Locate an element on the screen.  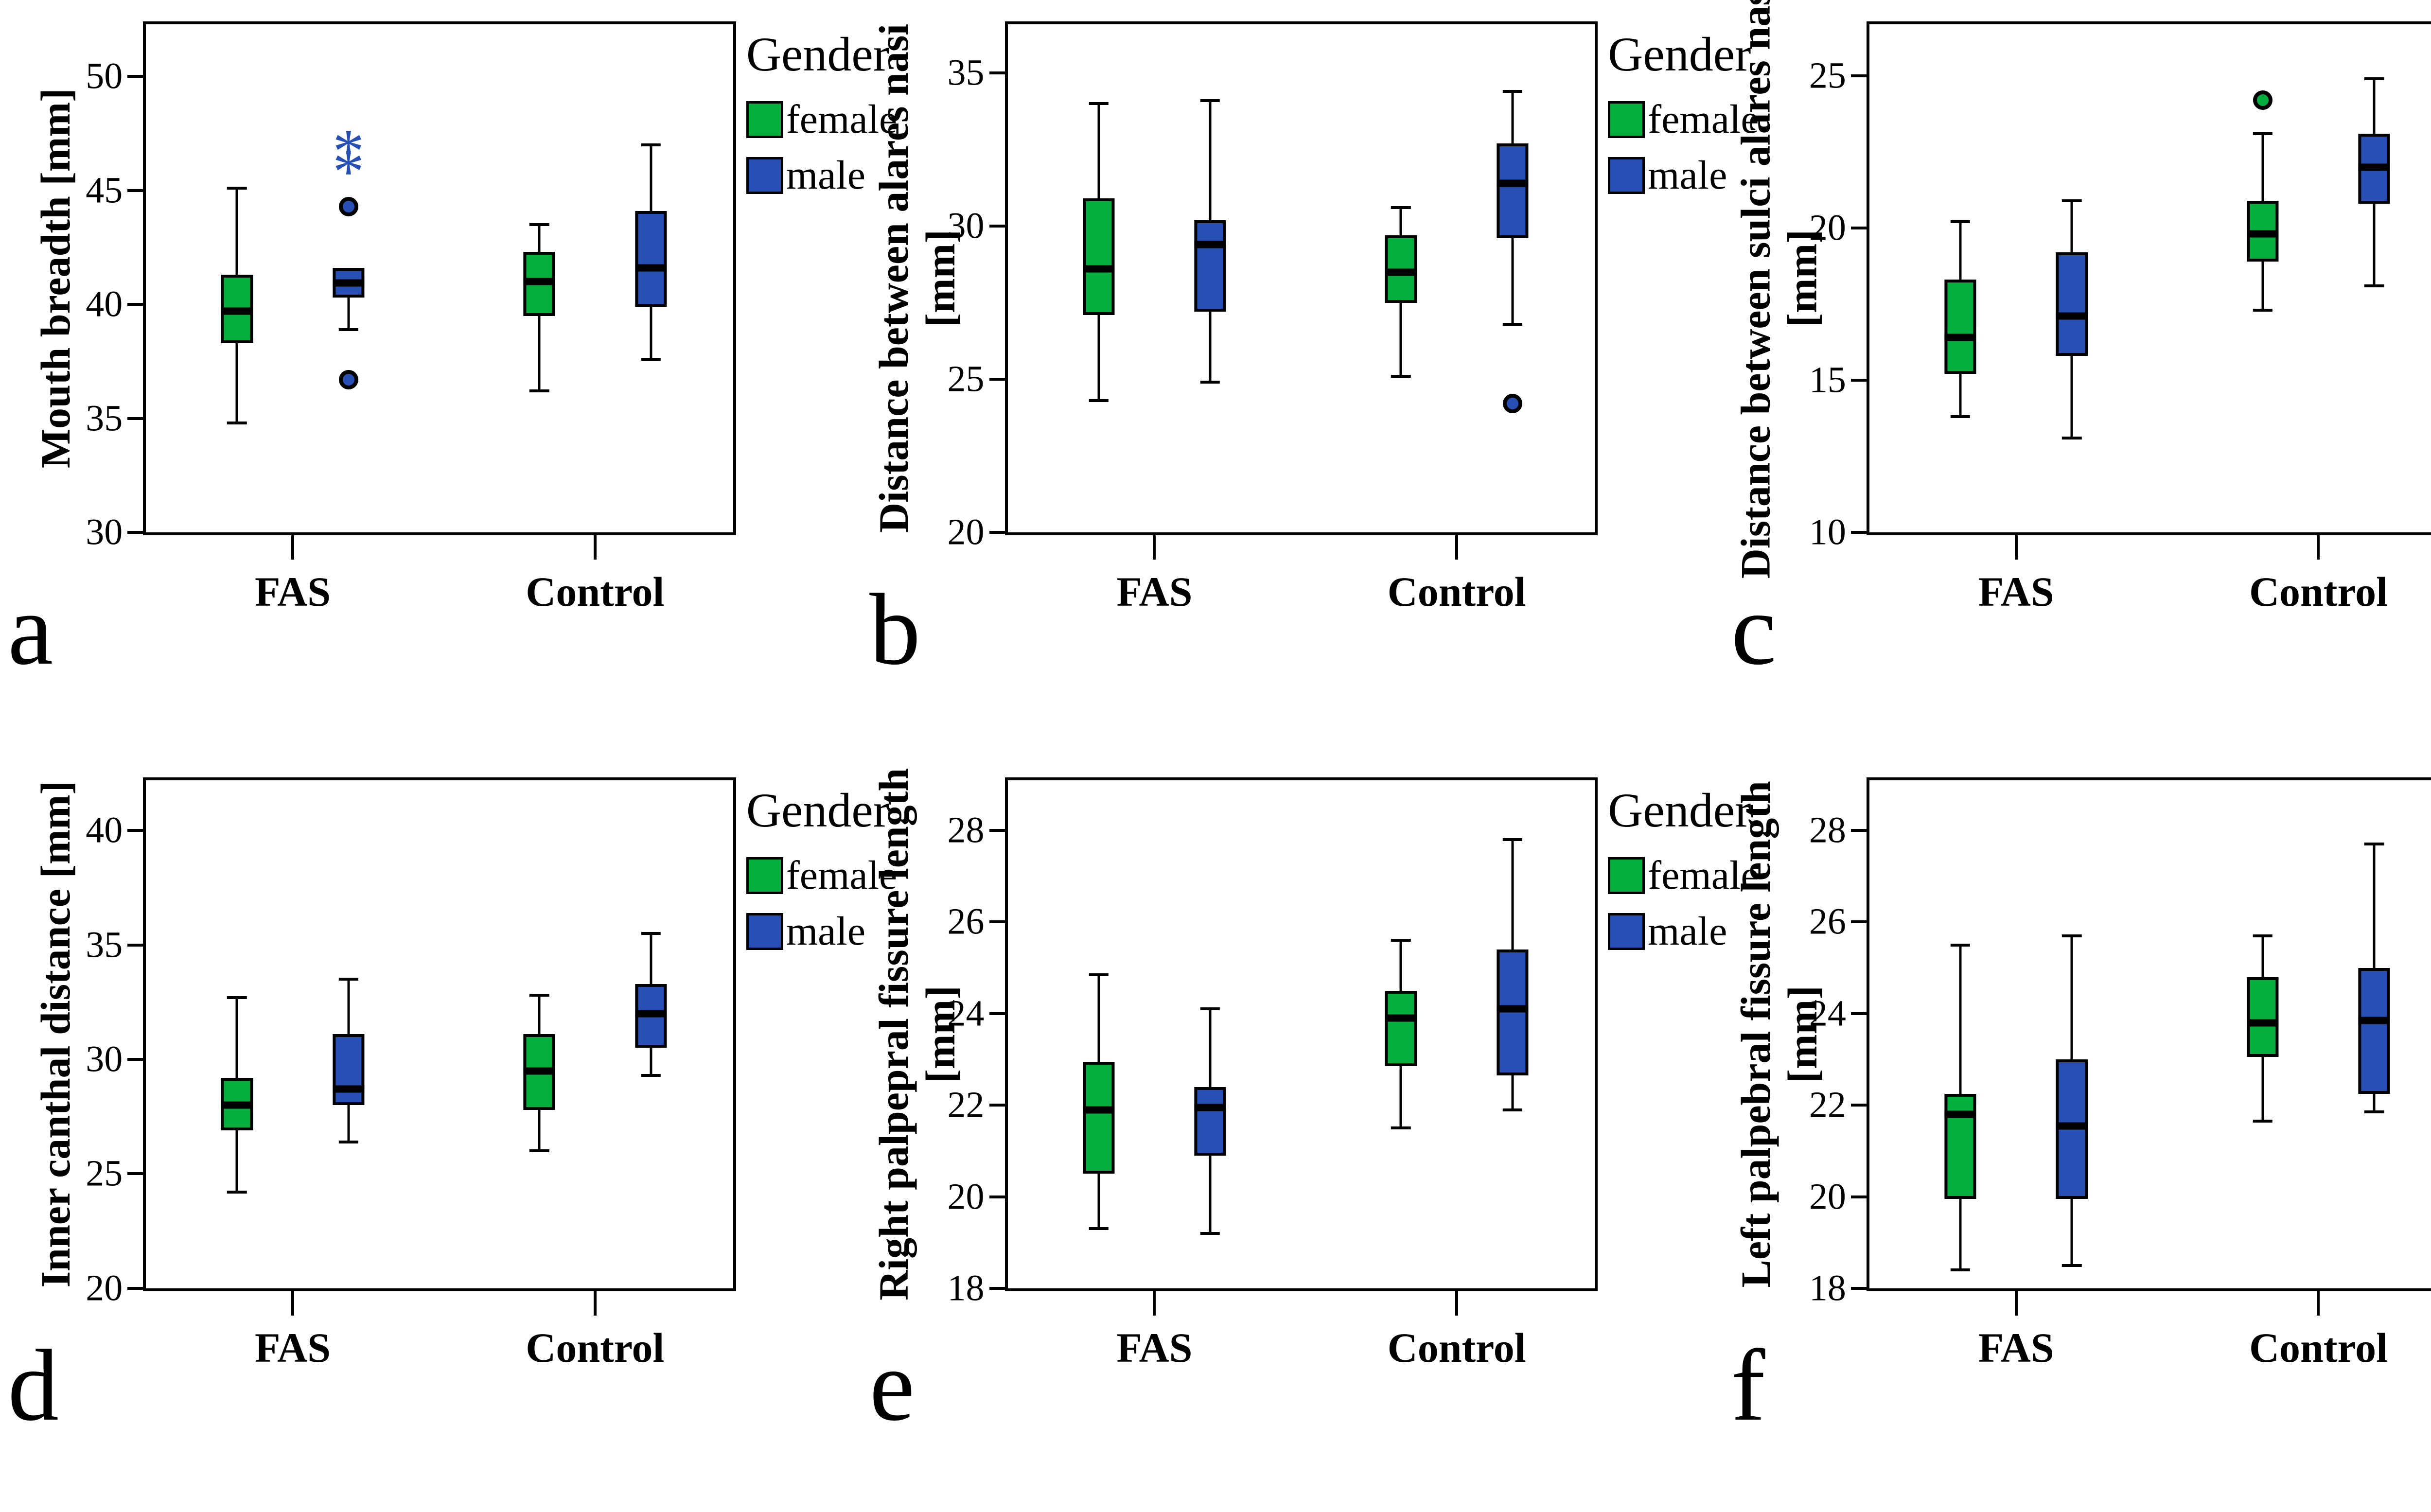
legend-label-female: female is located at coordinates (1703, 119).